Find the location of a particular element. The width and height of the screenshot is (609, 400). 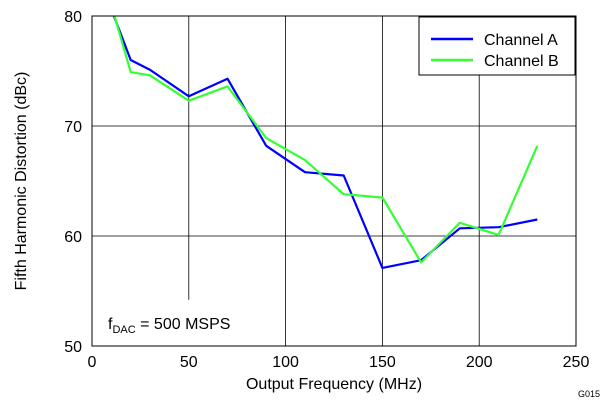

y-axis-label: Fifth Harmonic Distortion (dBc) is located at coordinates (21, 181).